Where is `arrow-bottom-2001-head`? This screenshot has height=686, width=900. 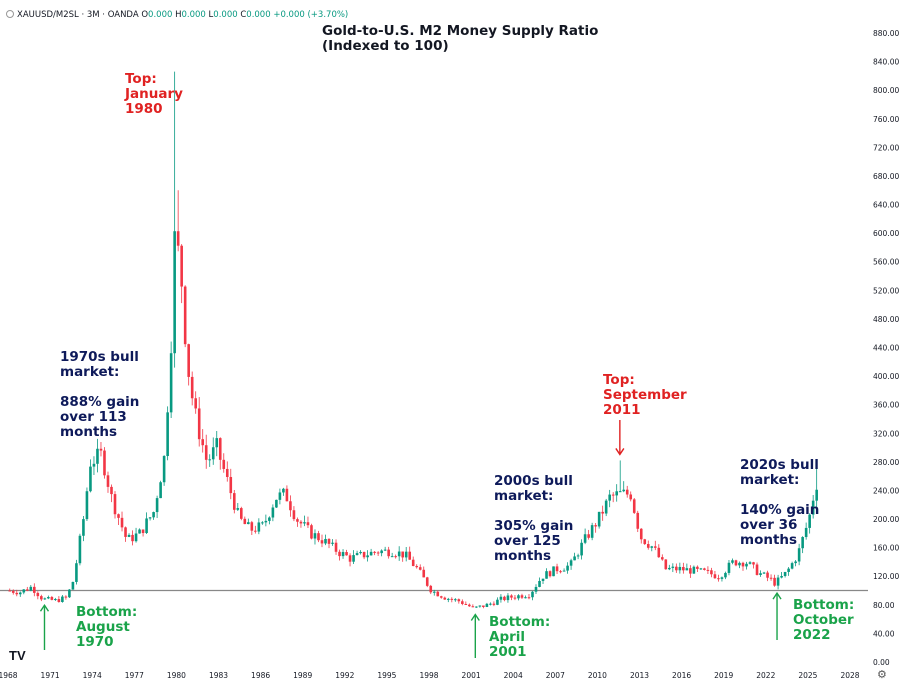
arrow-bottom-2001-head is located at coordinates (475, 617).